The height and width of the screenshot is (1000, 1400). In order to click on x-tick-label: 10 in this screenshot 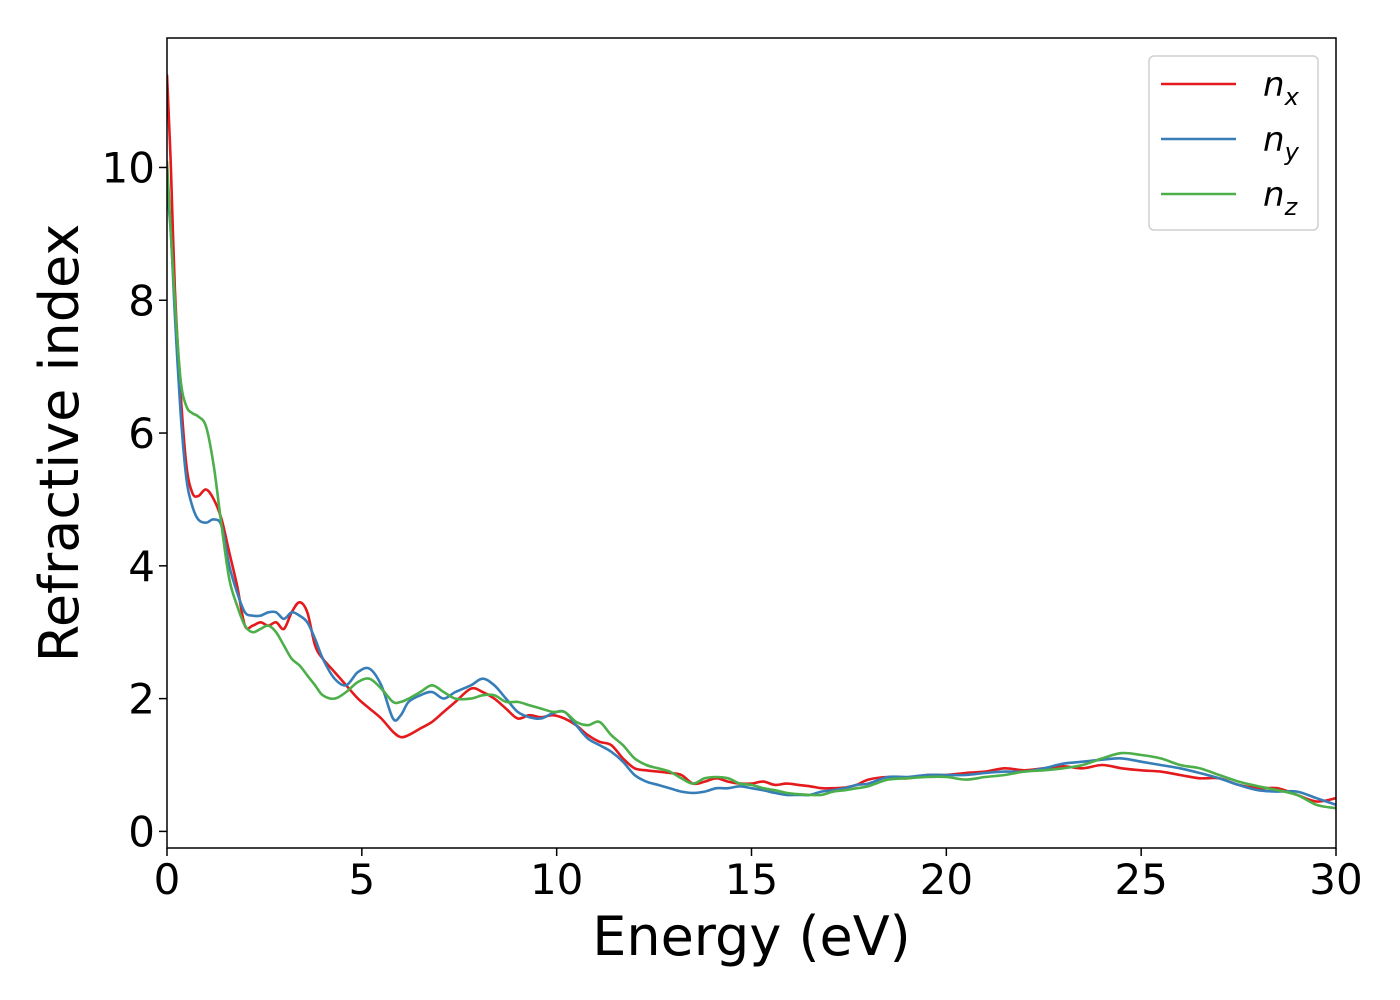, I will do `click(556, 879)`.